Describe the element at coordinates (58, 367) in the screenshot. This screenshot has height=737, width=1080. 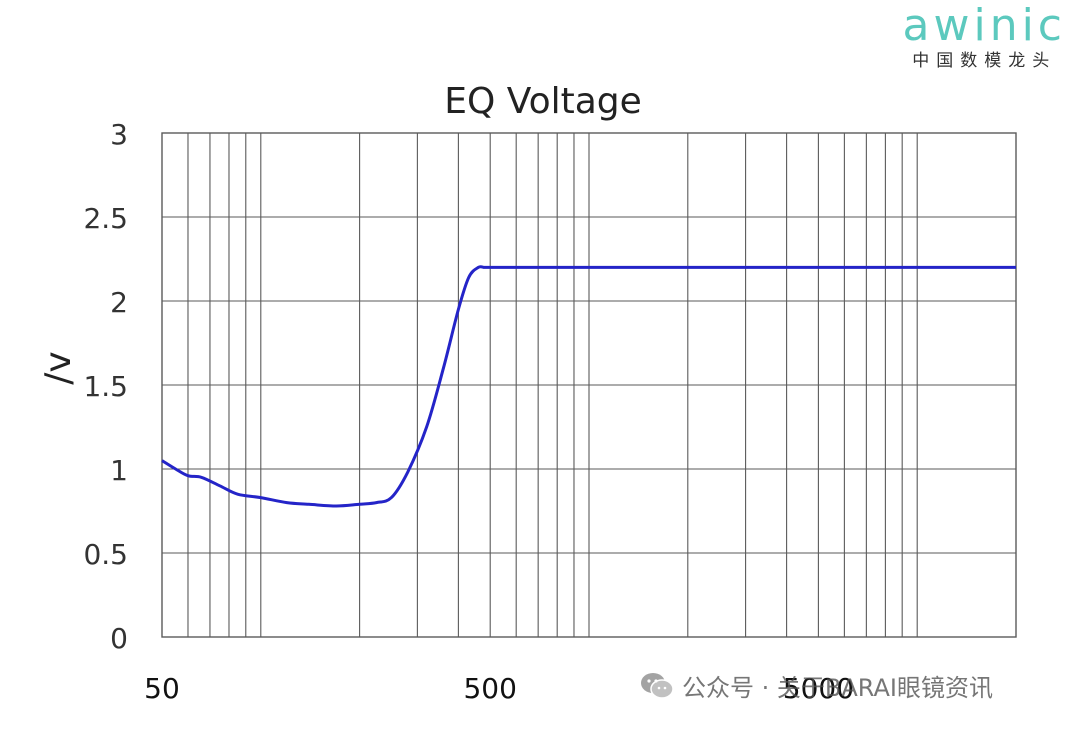
I see `y-axis-label: /v` at that location.